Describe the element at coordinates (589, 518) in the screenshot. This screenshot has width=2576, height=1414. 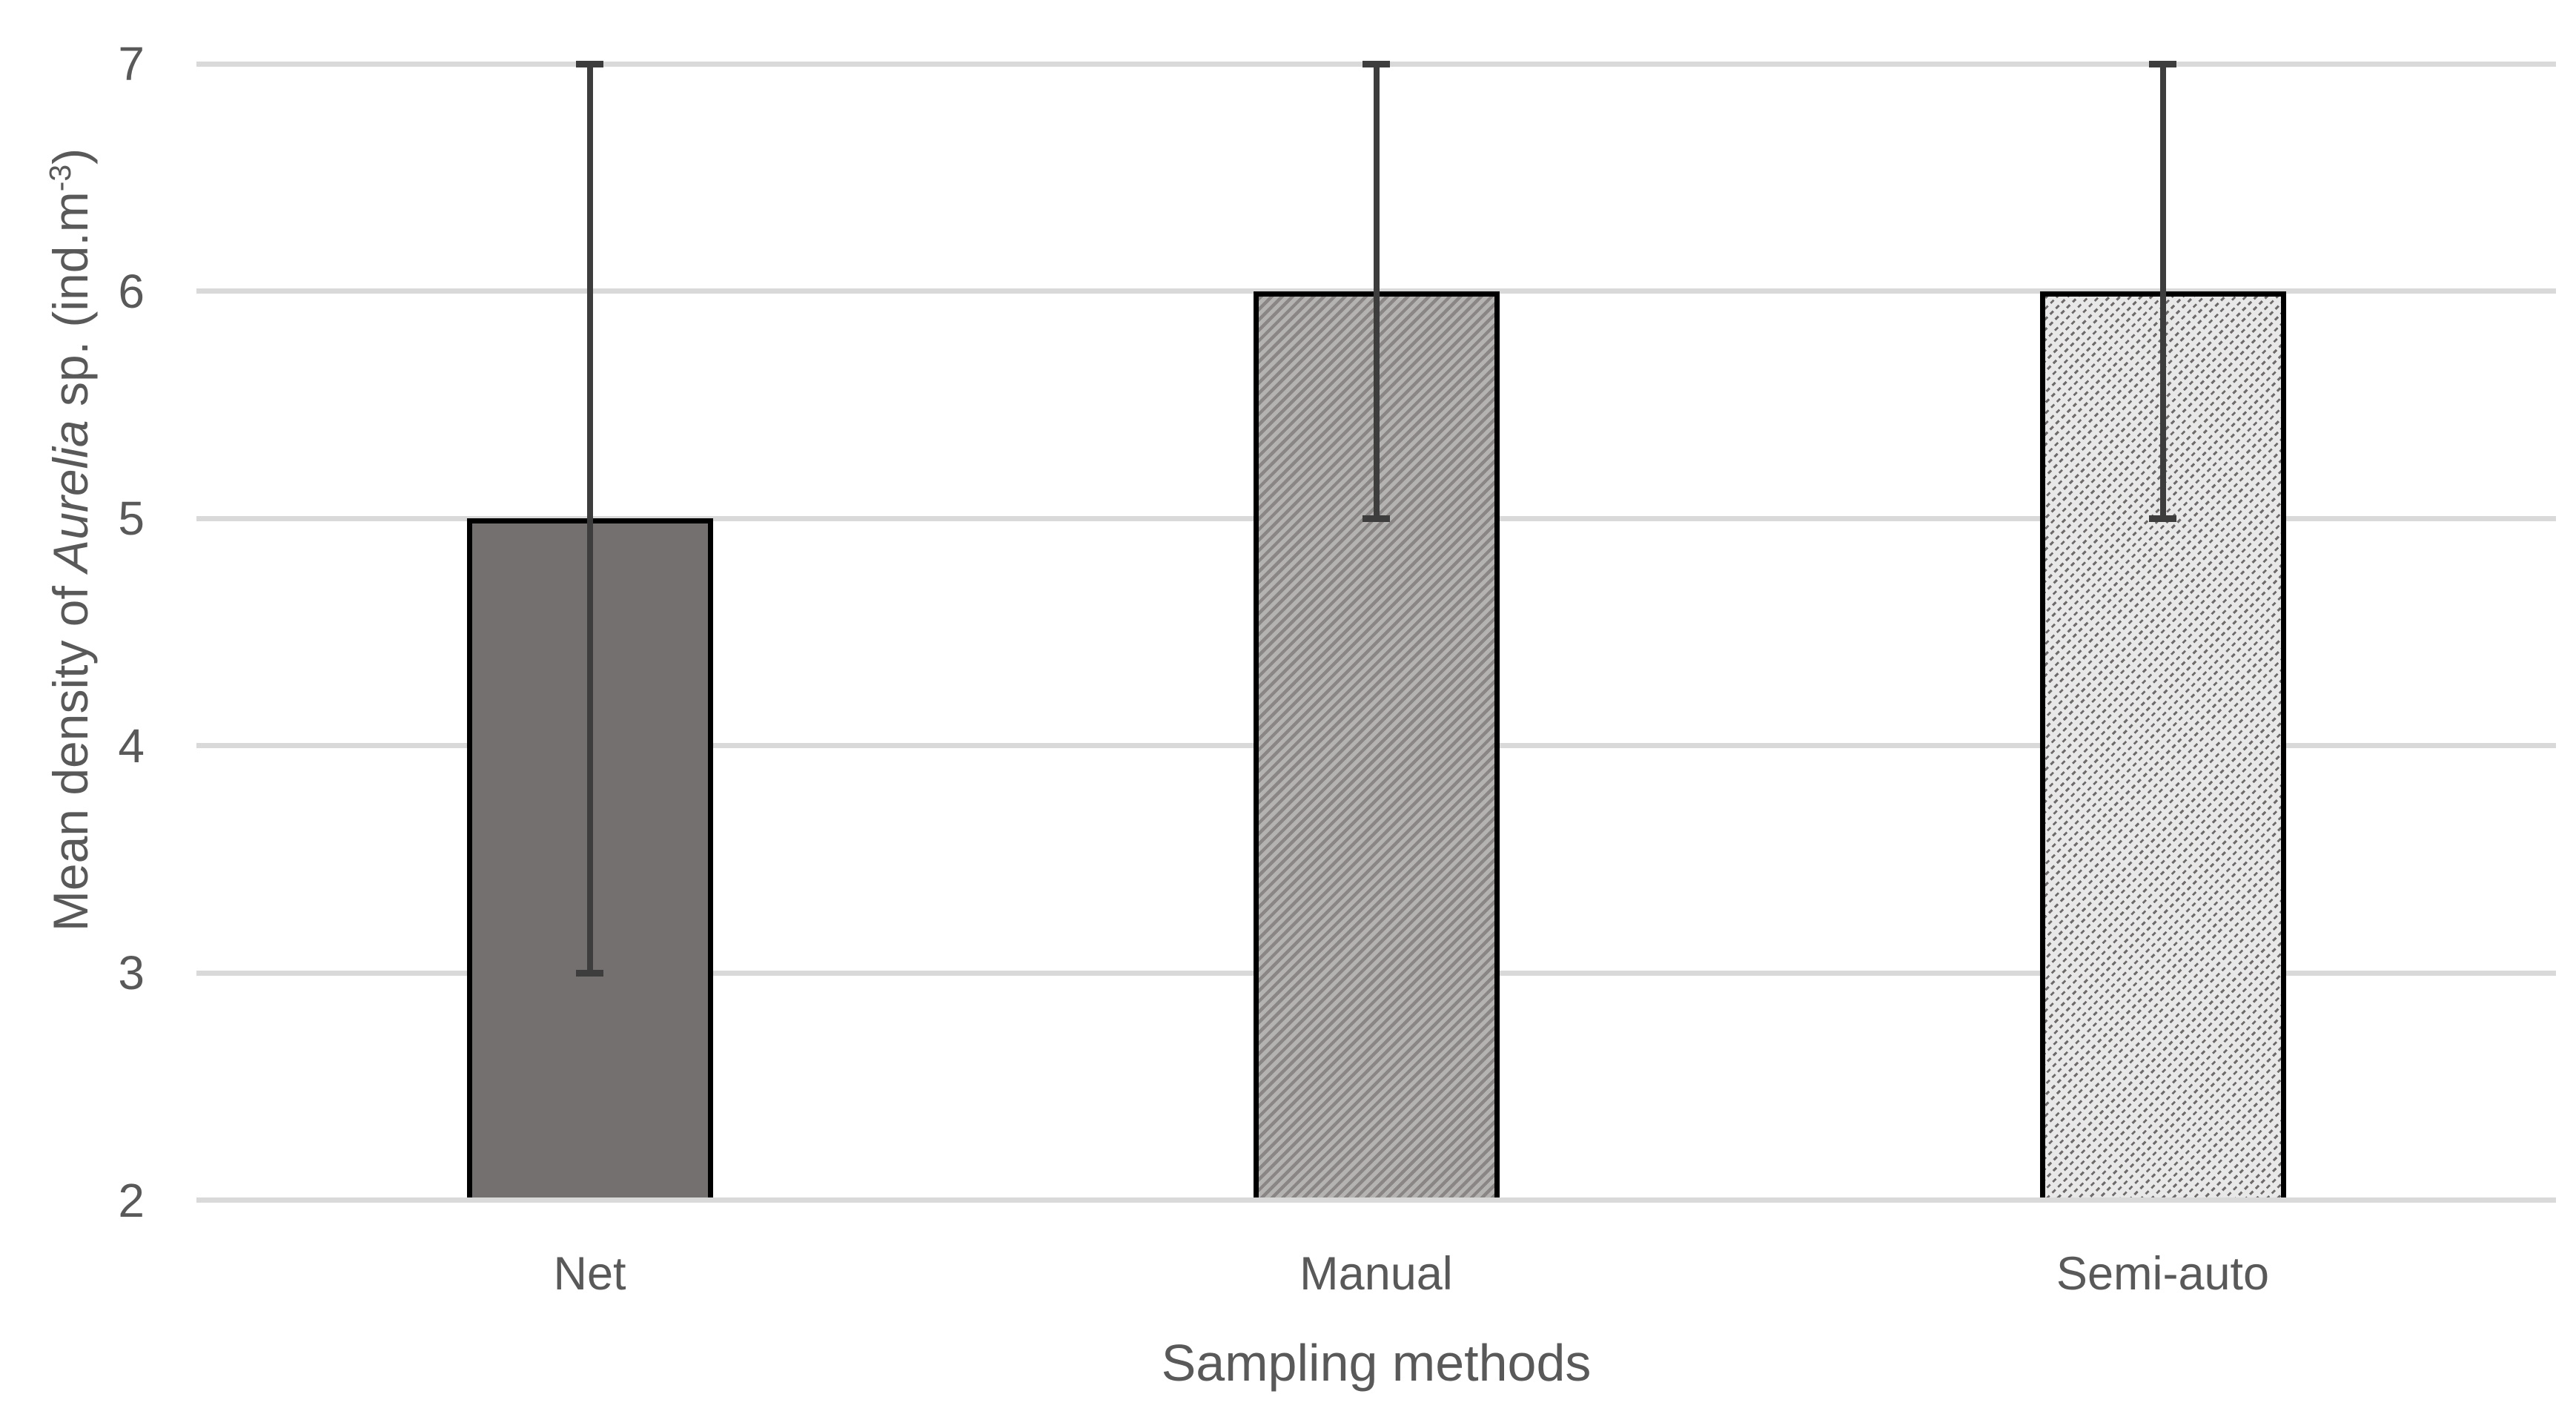
I see `error-bar-line-net` at that location.